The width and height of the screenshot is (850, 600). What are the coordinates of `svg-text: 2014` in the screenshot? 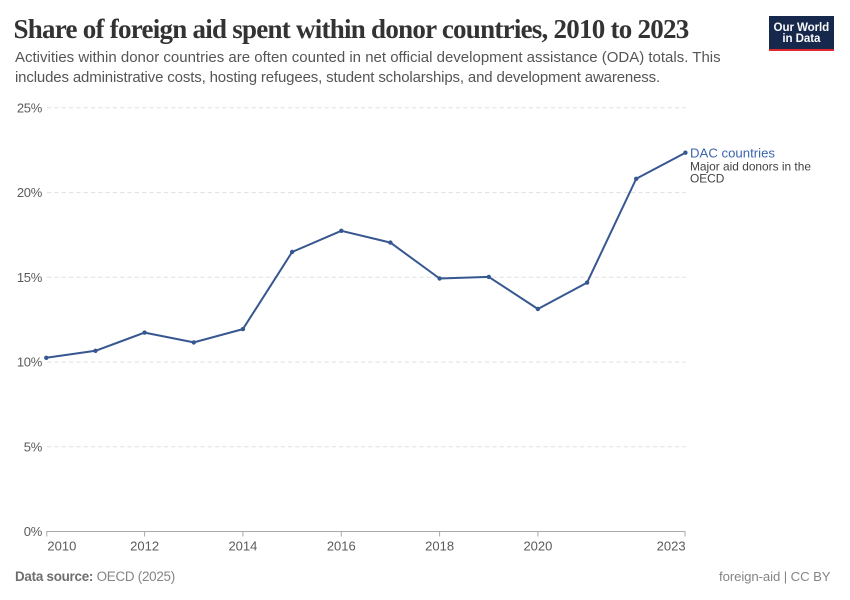 It's located at (242, 545).